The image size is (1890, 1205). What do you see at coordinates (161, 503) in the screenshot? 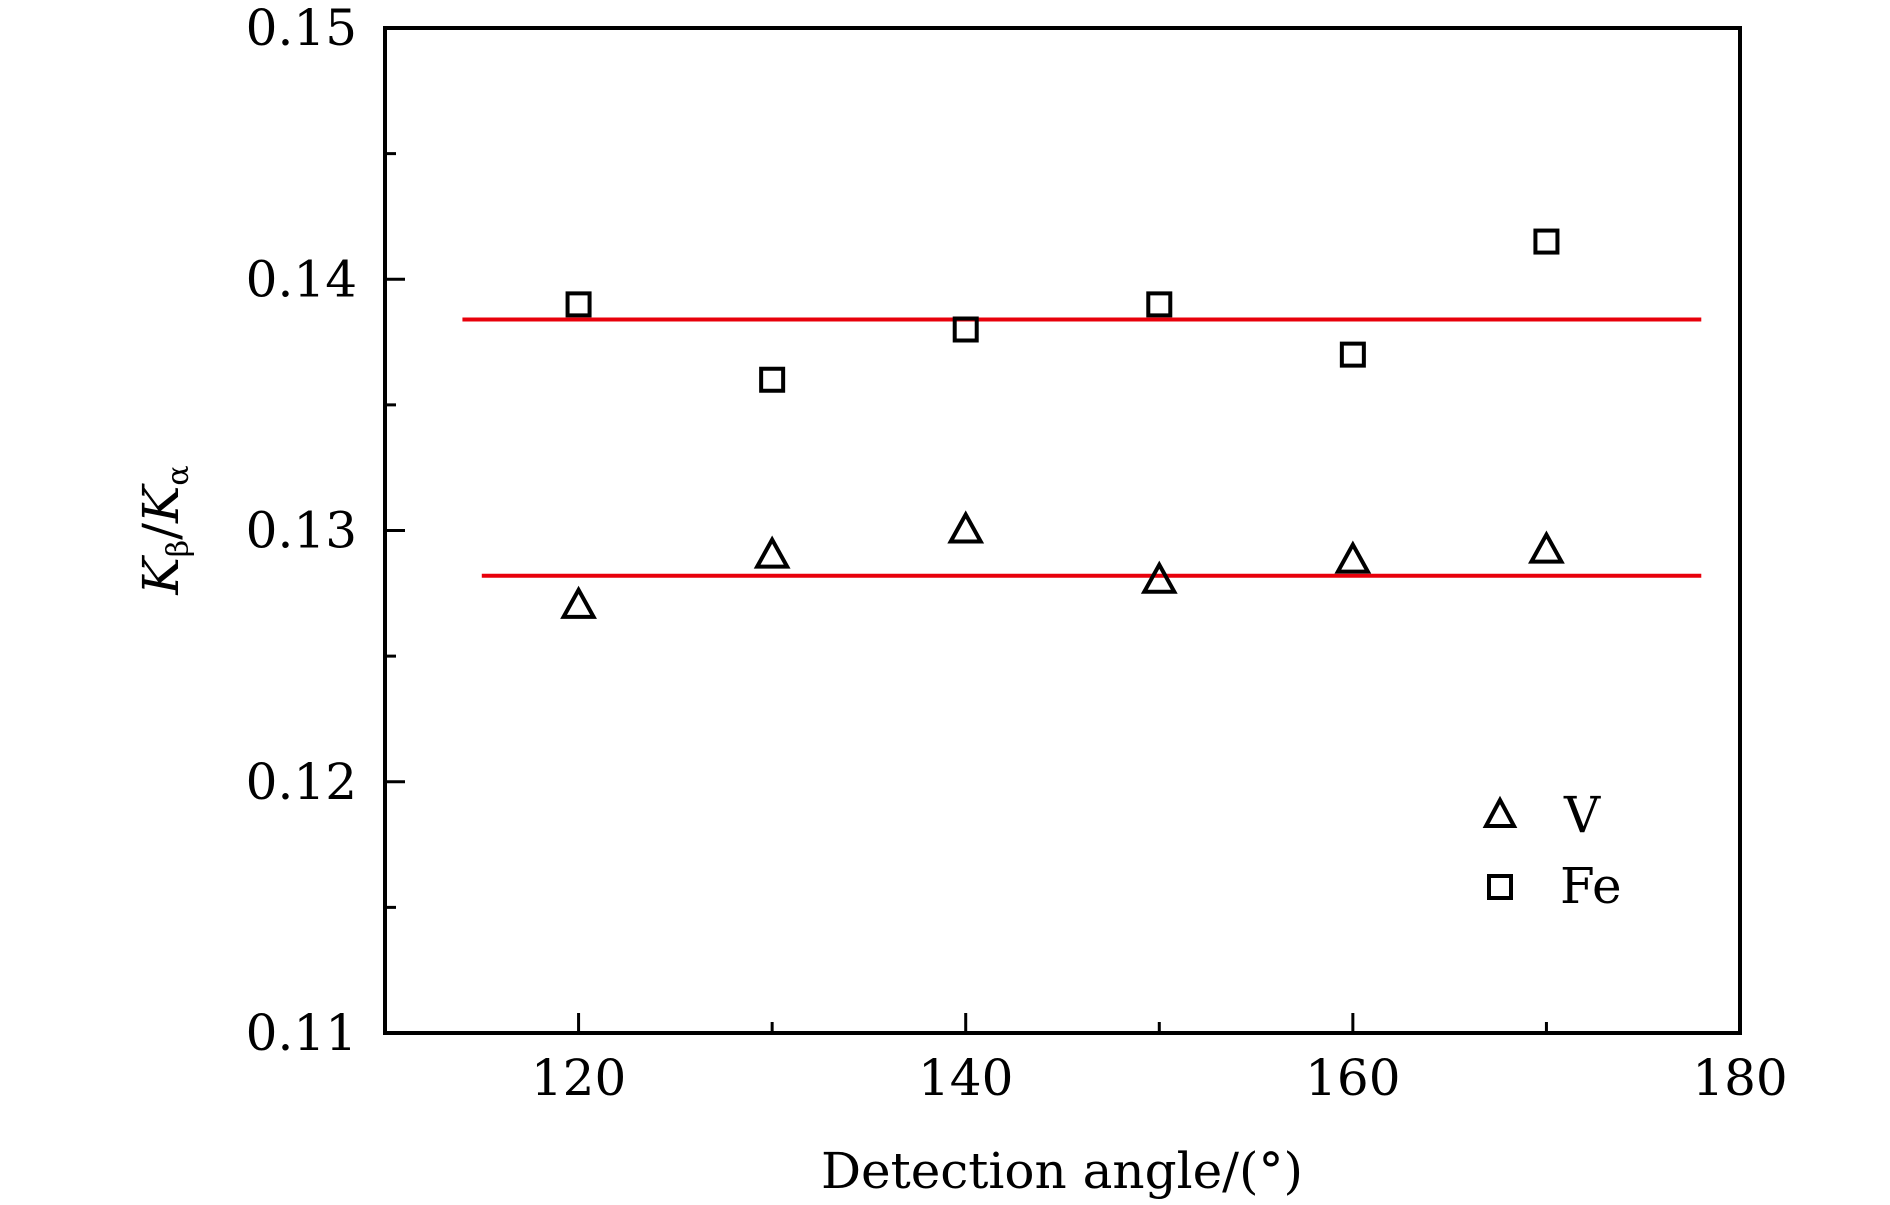
I see `y-axis-title-main-2: K` at bounding box center [161, 503].